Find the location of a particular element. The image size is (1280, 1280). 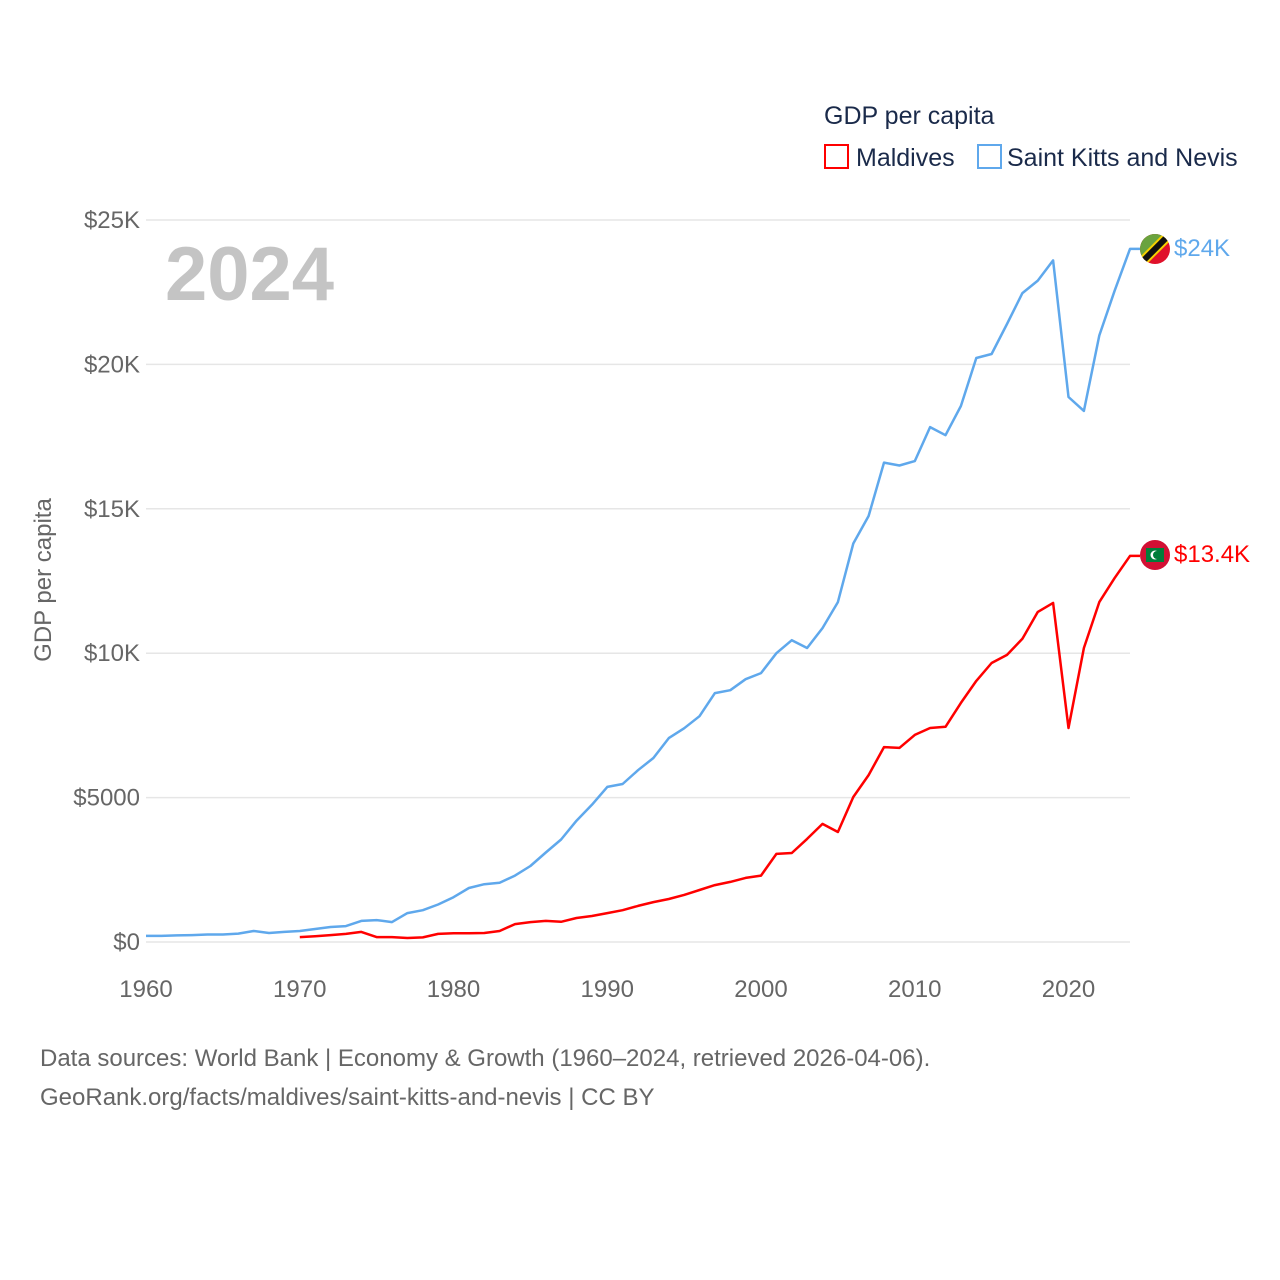

x-tick-label: 1980 is located at coordinates (453, 989).